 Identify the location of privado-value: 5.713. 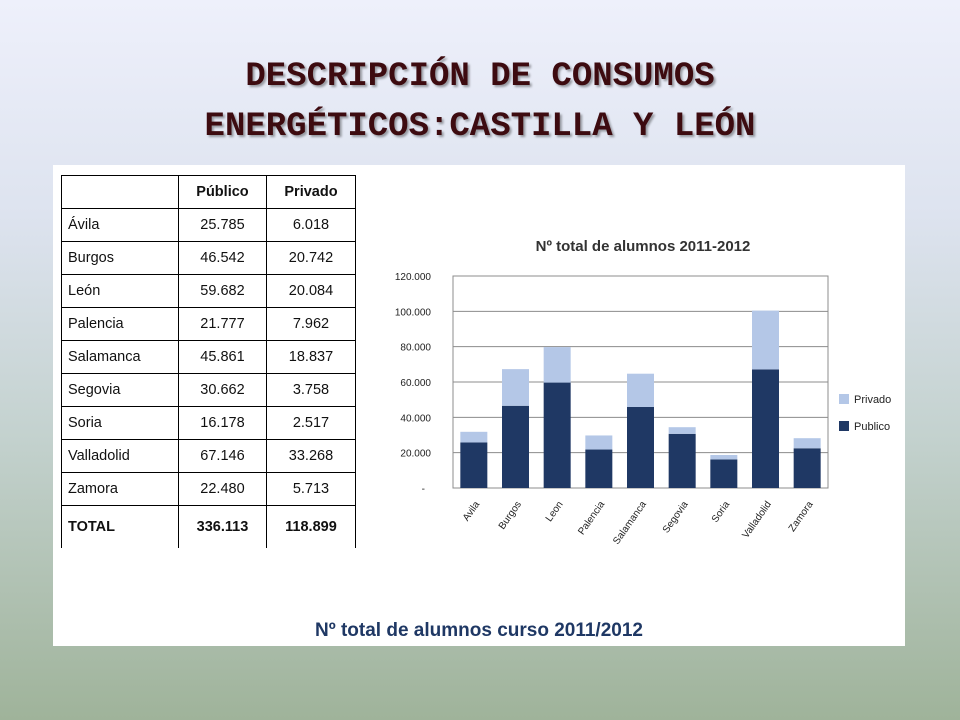
(311, 489).